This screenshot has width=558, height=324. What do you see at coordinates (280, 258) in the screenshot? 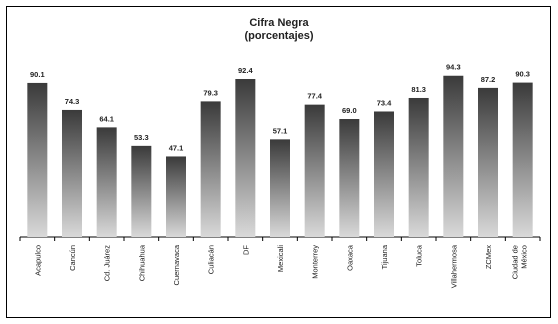
I see `category-label-7: Mexicali` at bounding box center [280, 258].